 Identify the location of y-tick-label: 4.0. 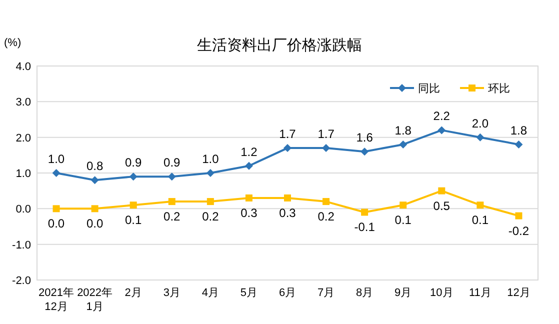
(23, 67).